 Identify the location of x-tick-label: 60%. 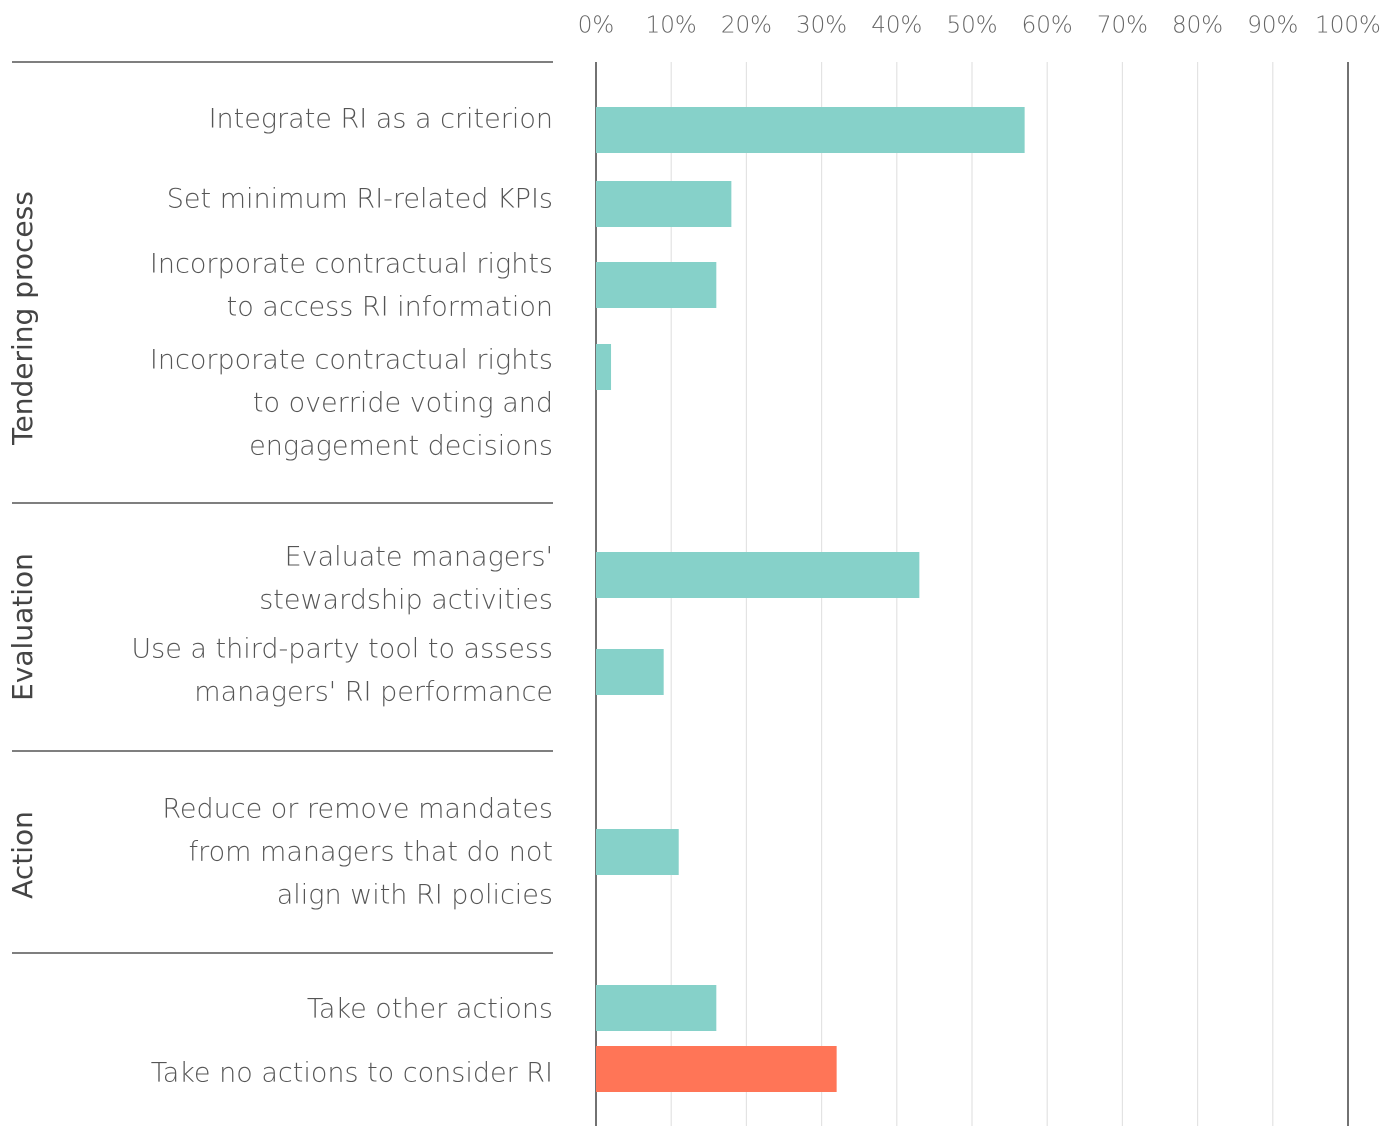
(1047, 26).